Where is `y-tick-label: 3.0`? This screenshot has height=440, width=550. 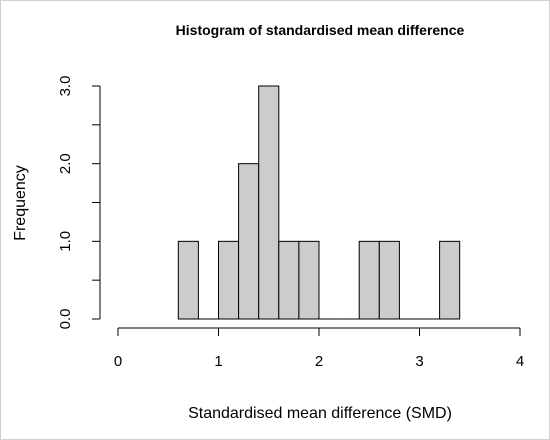
y-tick-label: 3.0 is located at coordinates (65, 86).